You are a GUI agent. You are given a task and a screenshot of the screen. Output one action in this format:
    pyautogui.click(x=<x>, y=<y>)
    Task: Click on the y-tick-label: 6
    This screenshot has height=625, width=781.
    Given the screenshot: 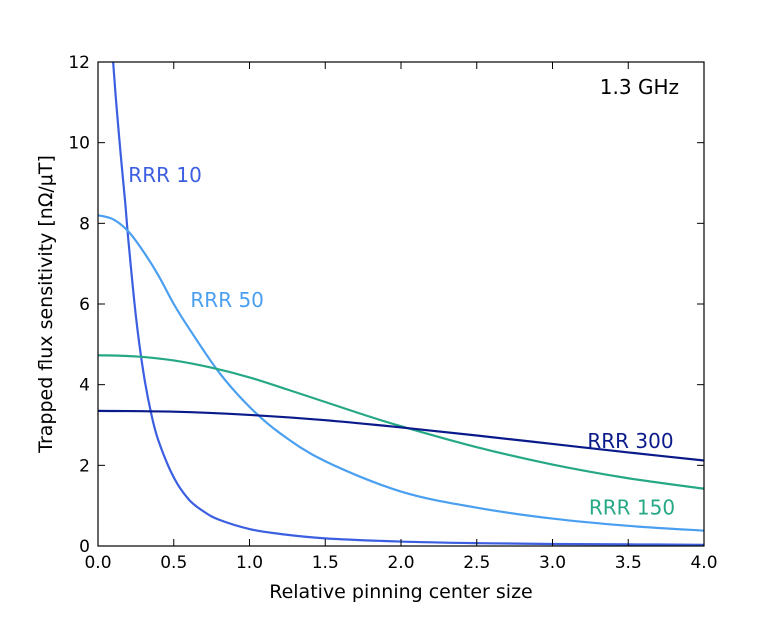 What is the action you would take?
    pyautogui.click(x=84, y=305)
    